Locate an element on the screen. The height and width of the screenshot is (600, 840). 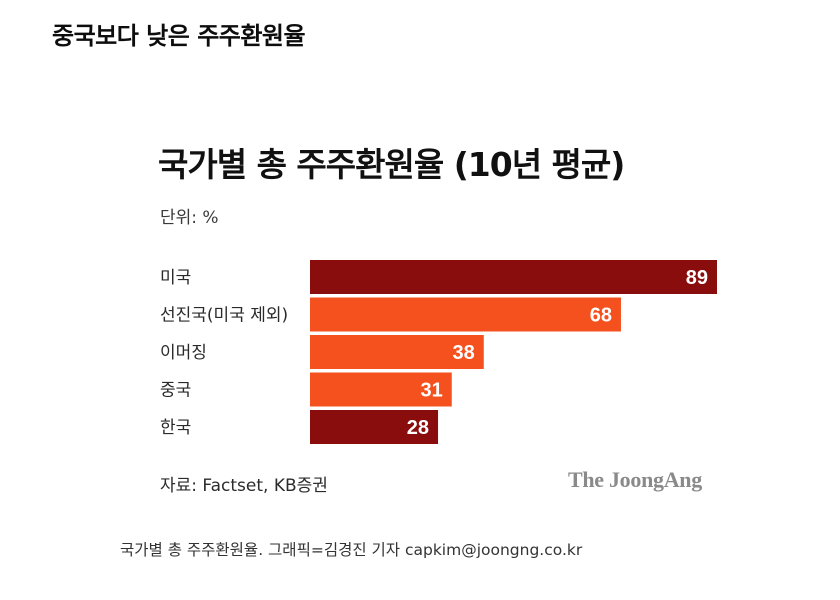
category-label: 이머징 is located at coordinates (183, 353).